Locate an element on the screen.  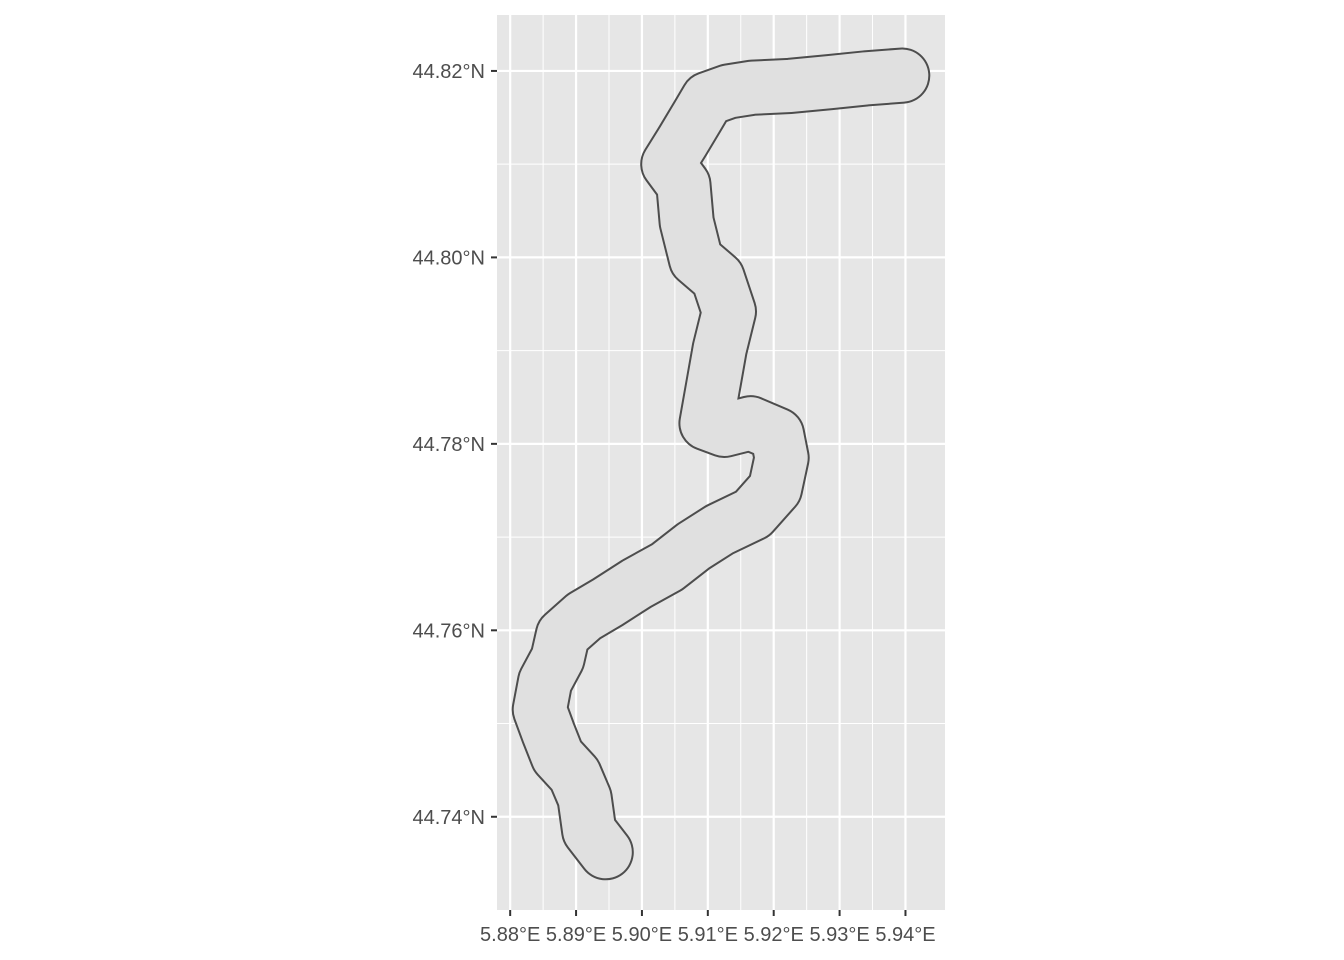
x-tick-label: 5.94°E is located at coordinates (905, 935).